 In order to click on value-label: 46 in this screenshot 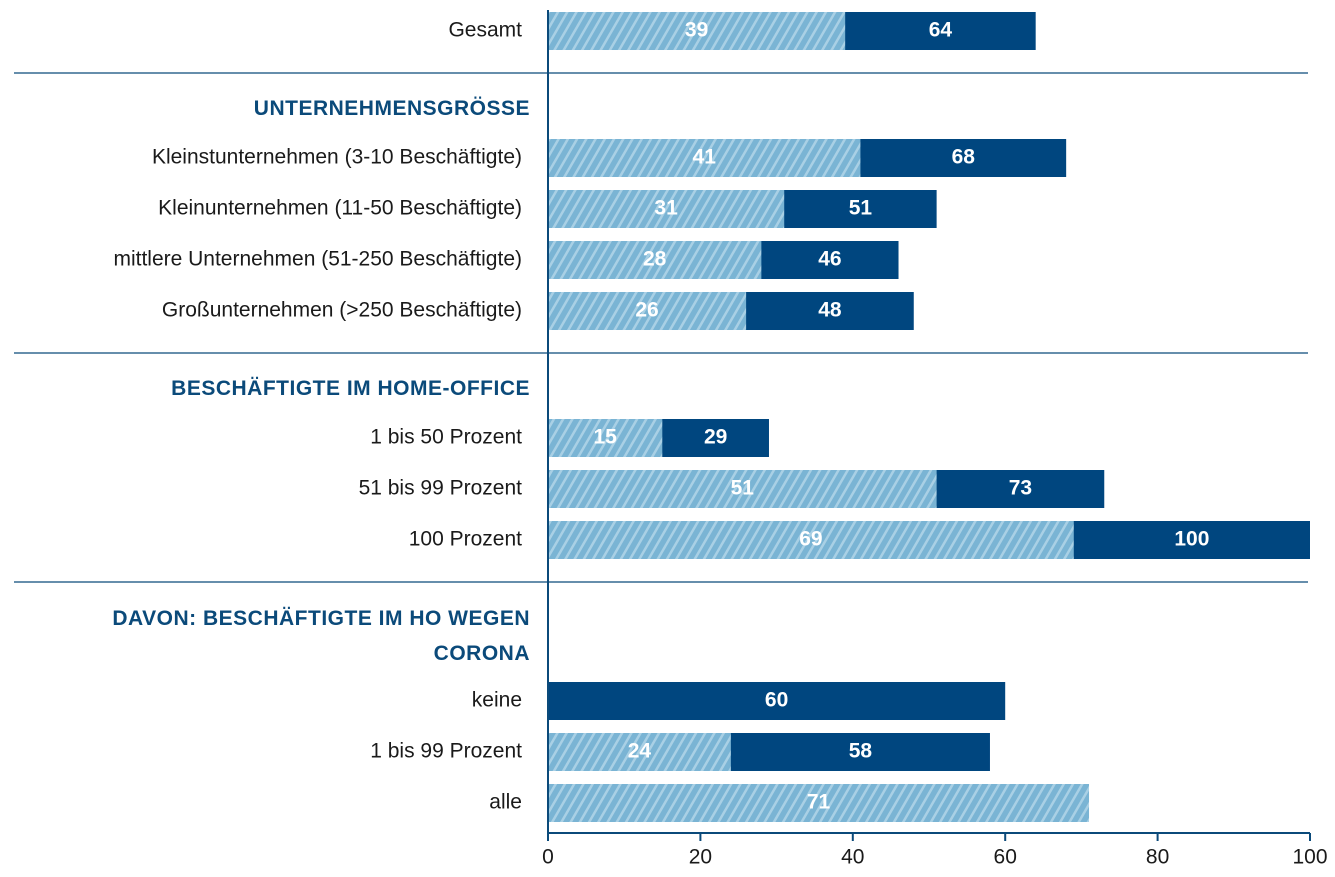, I will do `click(829, 259)`.